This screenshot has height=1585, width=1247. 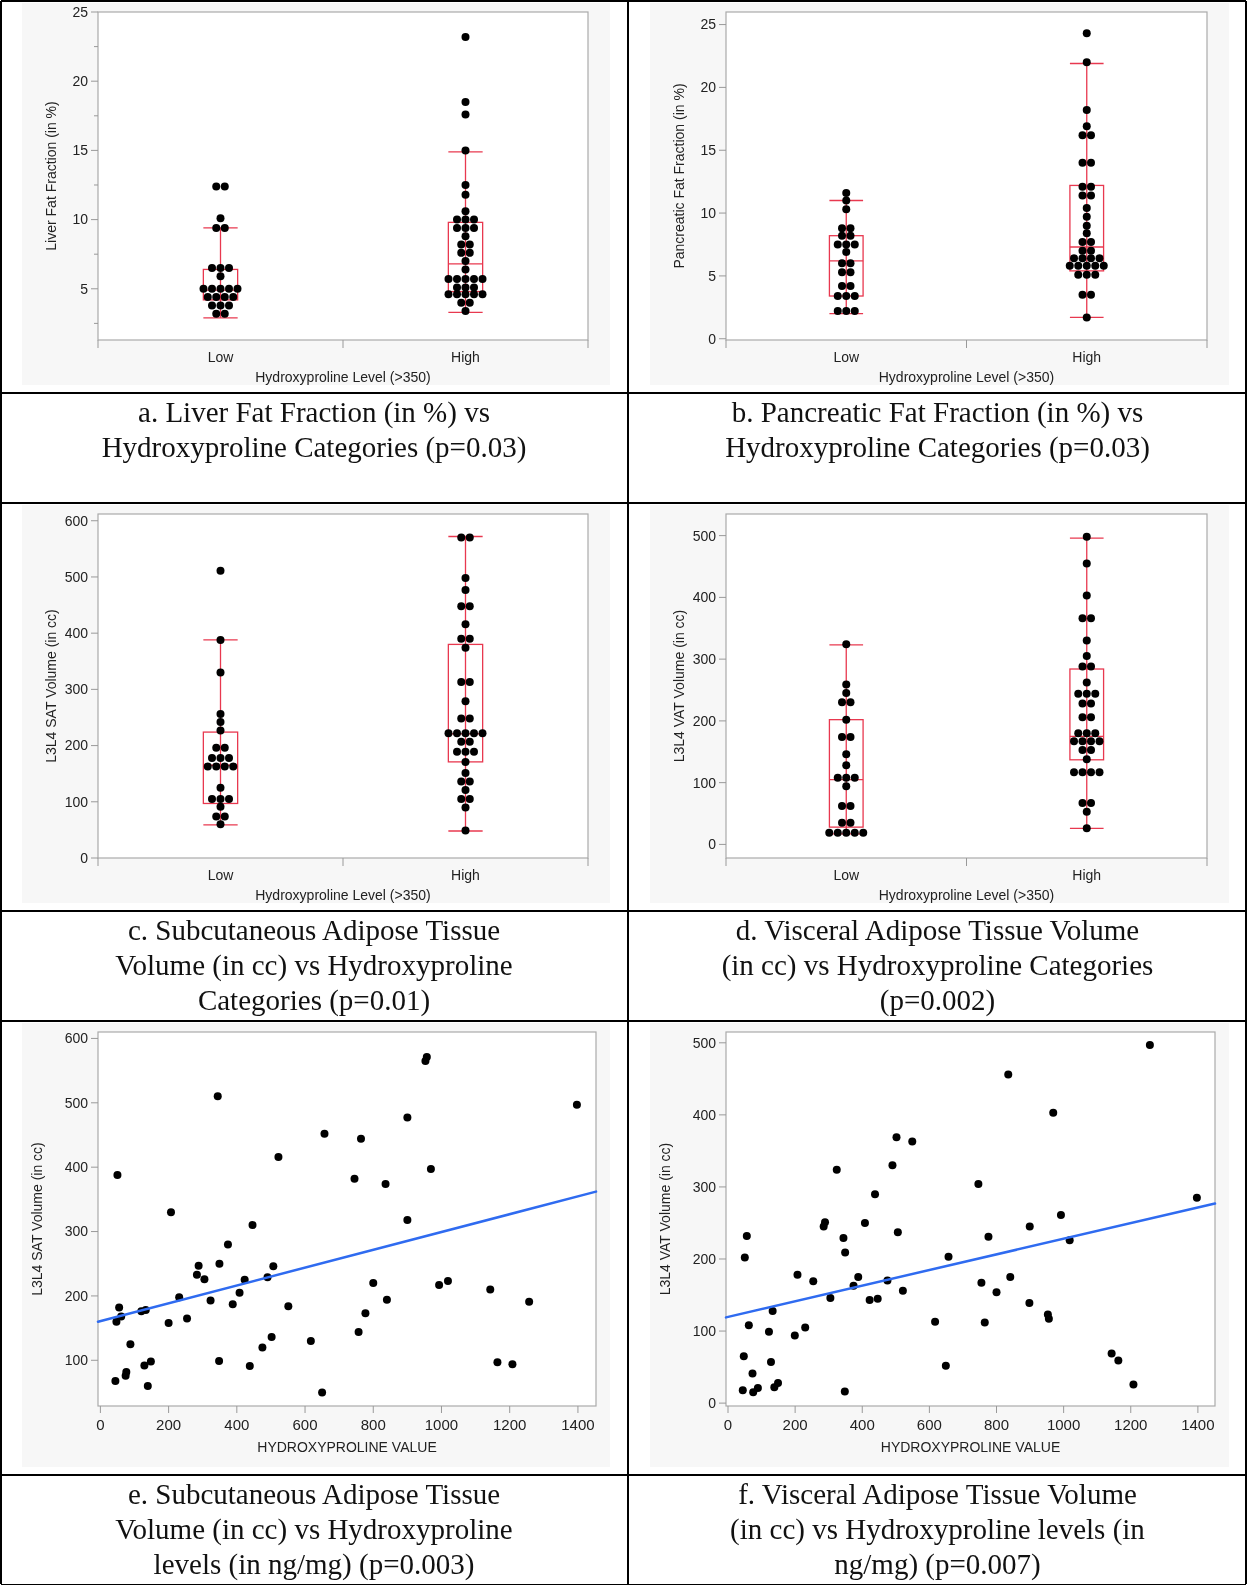 I want to click on y-axis-title: Liver Fat Fraction (in %), so click(x=51, y=176).